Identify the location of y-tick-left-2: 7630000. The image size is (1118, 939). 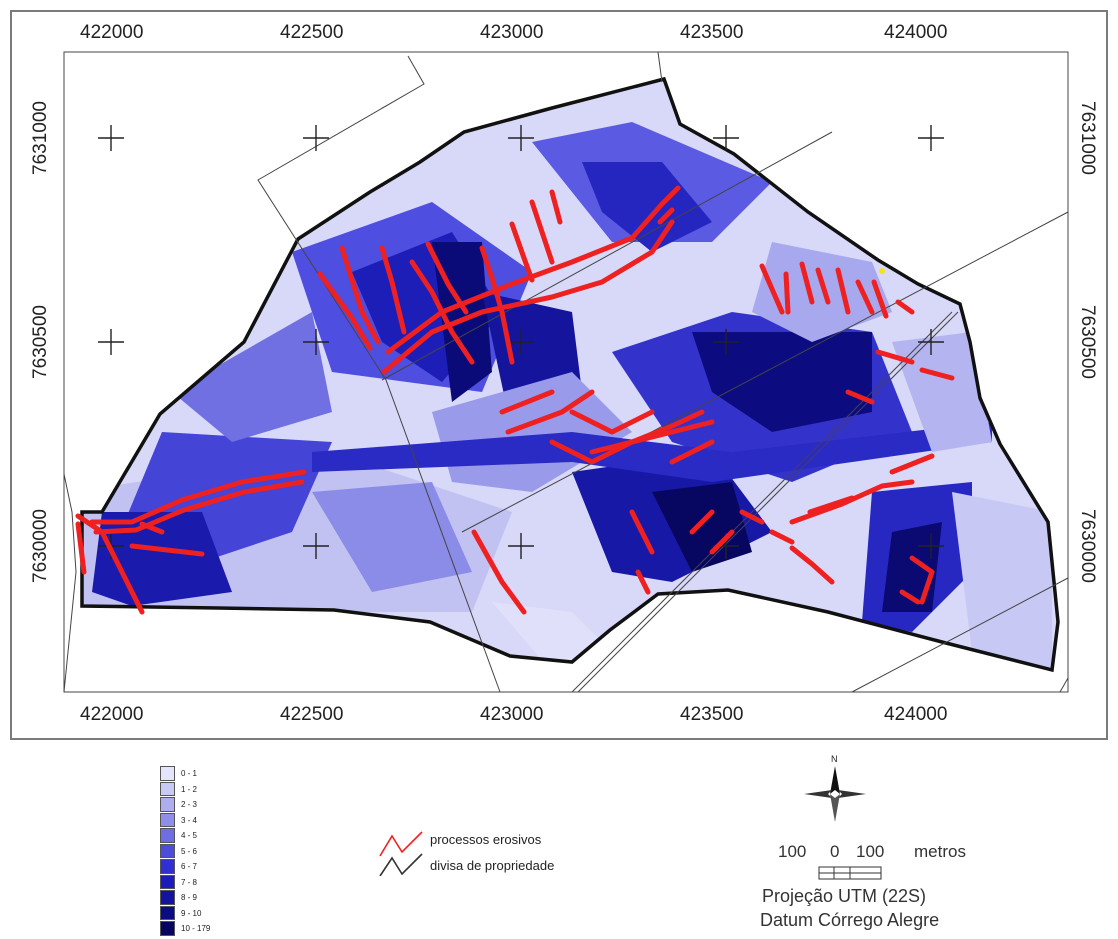
(40, 546).